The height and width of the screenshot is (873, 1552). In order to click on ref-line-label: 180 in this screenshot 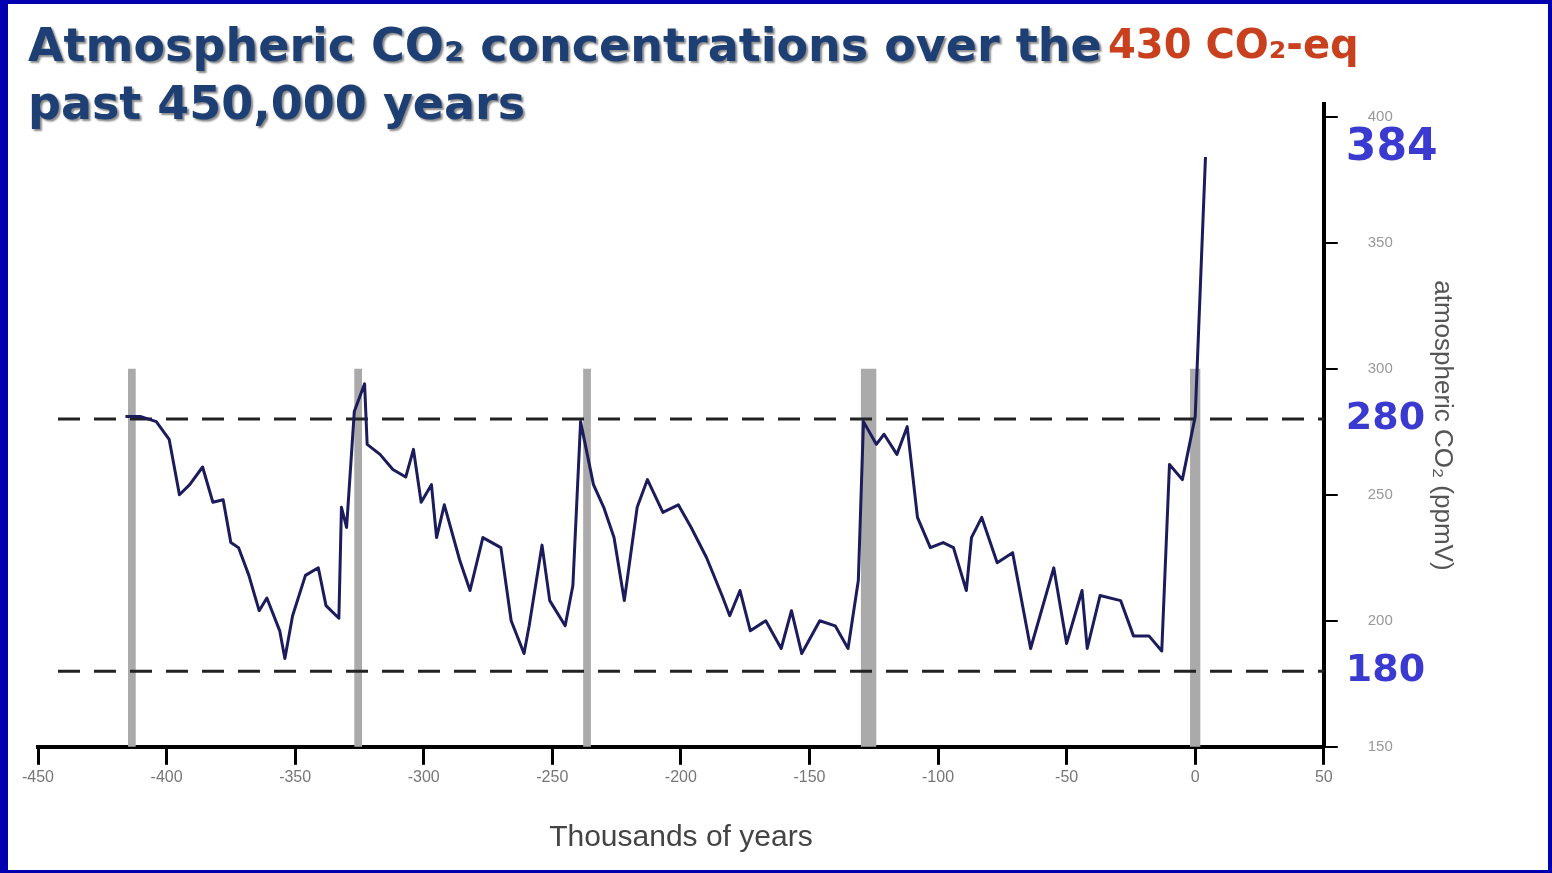, I will do `click(1385, 668)`.